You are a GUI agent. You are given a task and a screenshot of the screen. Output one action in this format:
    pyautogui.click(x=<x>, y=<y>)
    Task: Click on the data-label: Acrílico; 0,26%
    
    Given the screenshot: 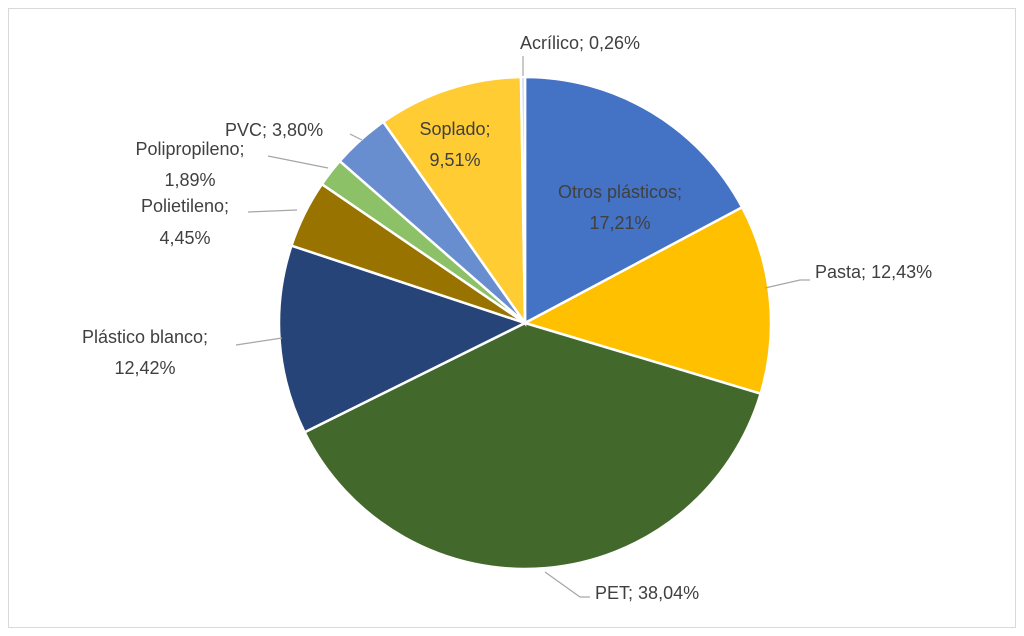 What is the action you would take?
    pyautogui.click(x=580, y=43)
    